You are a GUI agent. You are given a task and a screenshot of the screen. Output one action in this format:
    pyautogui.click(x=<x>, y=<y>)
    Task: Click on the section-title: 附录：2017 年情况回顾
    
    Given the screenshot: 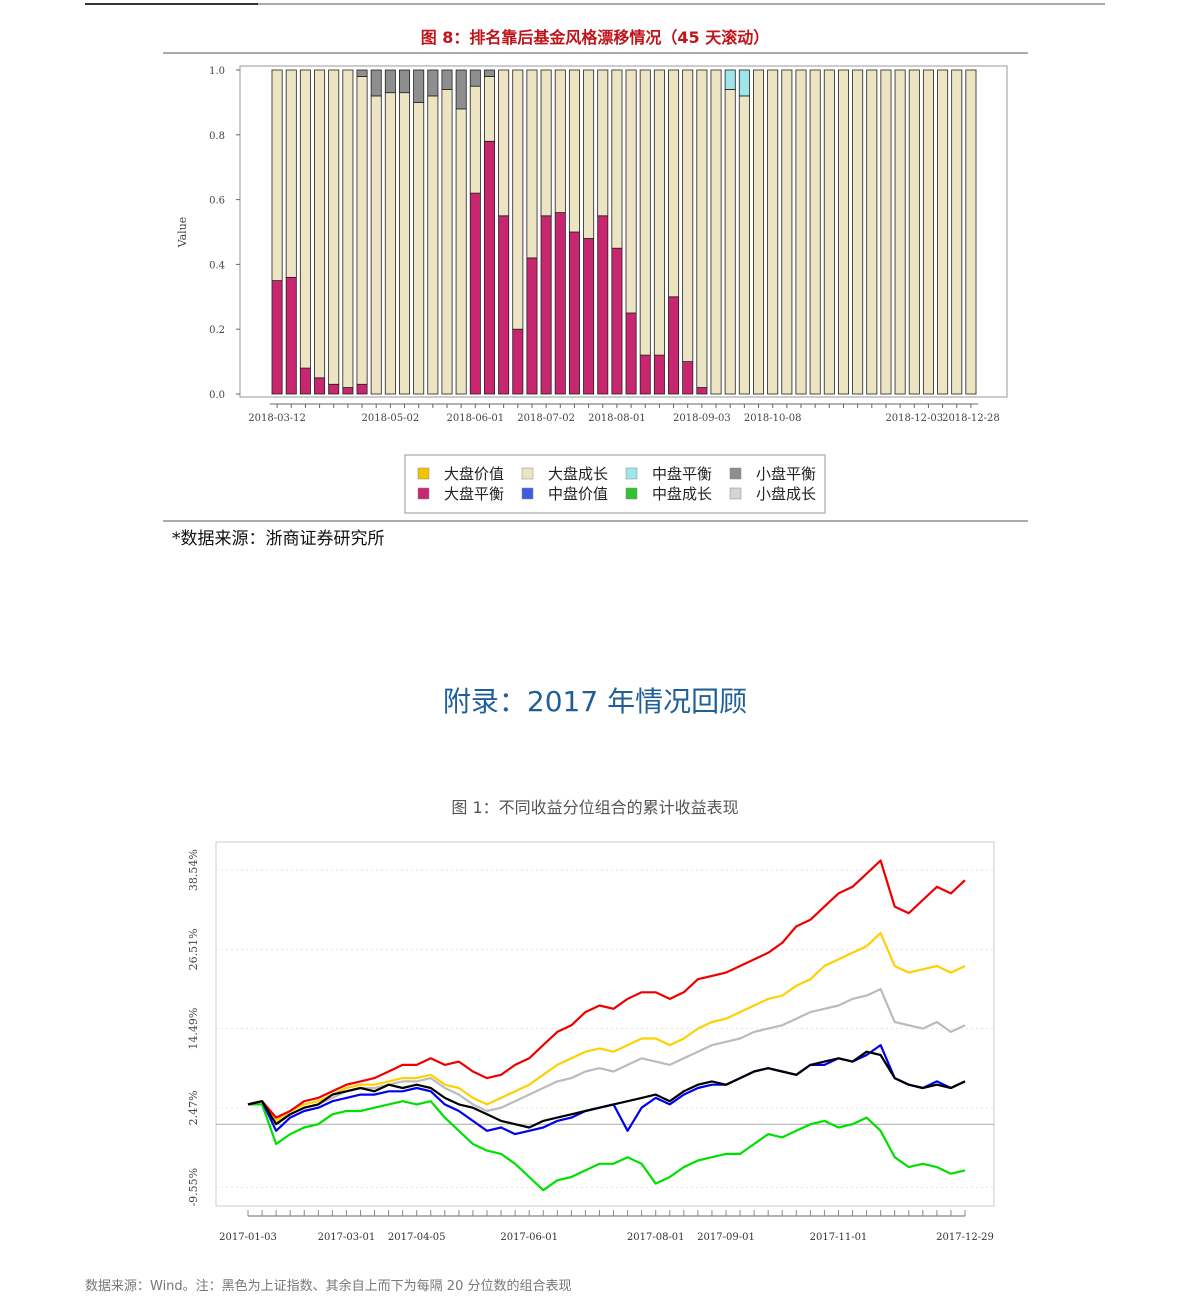 What is the action you would take?
    pyautogui.click(x=595, y=701)
    